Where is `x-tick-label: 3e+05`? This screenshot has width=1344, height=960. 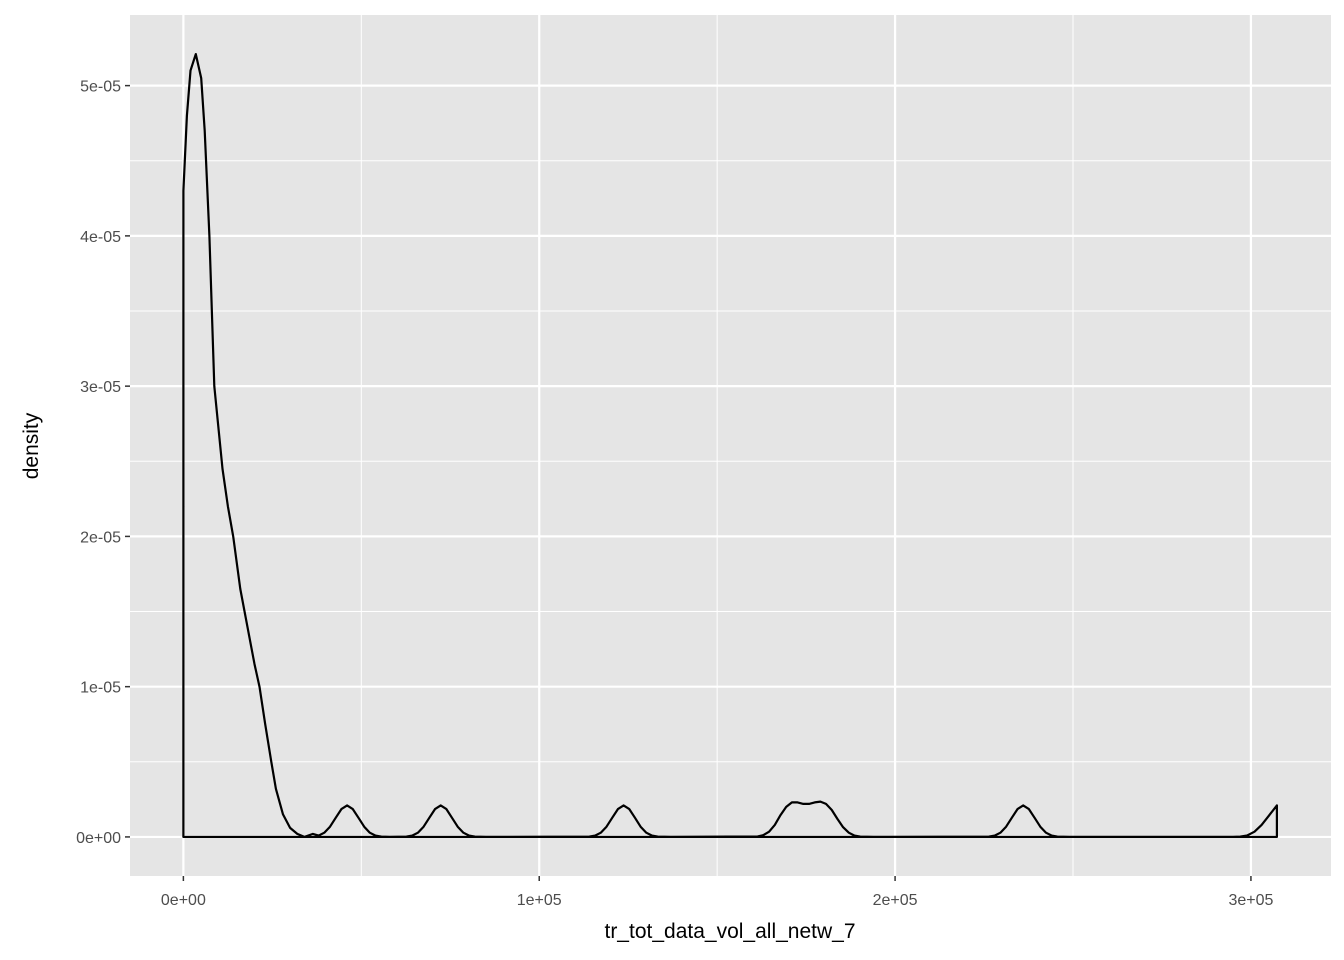
x-tick-label: 3e+05 is located at coordinates (1250, 900).